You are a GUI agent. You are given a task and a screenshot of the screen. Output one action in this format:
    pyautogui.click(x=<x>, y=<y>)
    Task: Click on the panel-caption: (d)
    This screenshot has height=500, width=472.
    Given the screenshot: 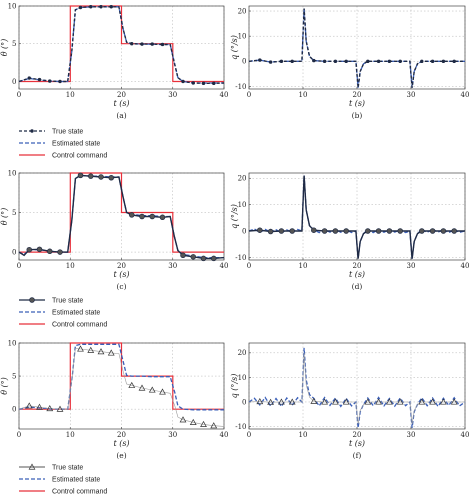 What is the action you would take?
    pyautogui.click(x=357, y=286)
    